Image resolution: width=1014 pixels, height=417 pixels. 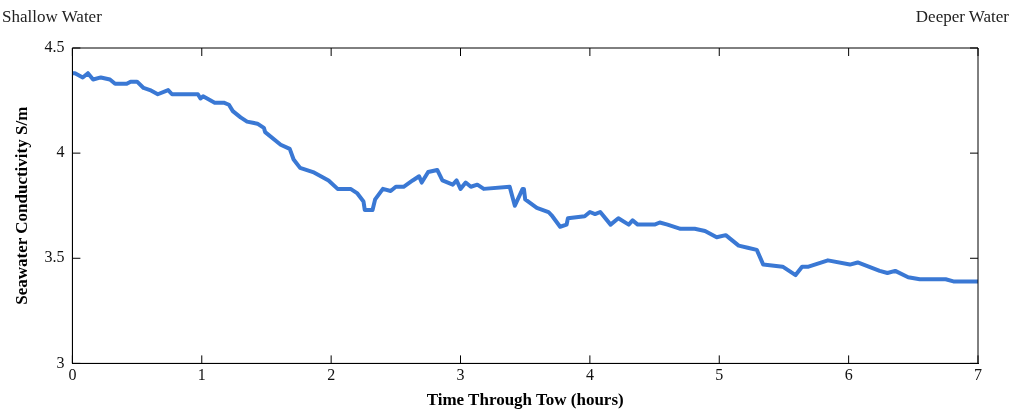 I want to click on text: Shallow Water, so click(x=52, y=16).